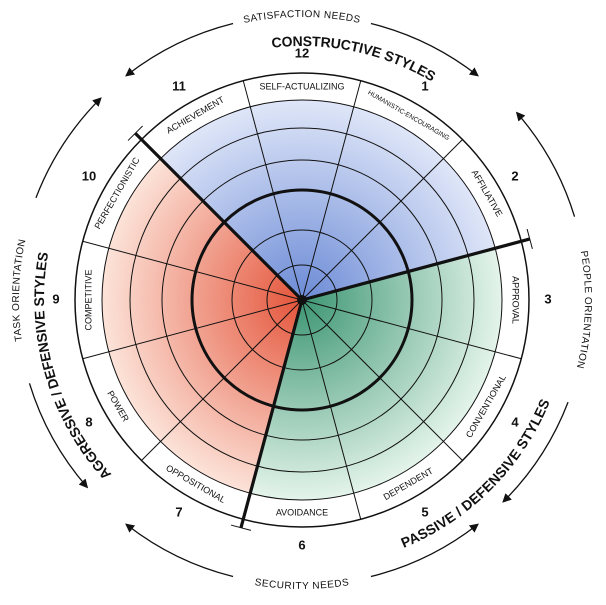 The image size is (606, 605). I want to click on needs-label-text: SATISFACTION NEEDS, so click(301, 17).